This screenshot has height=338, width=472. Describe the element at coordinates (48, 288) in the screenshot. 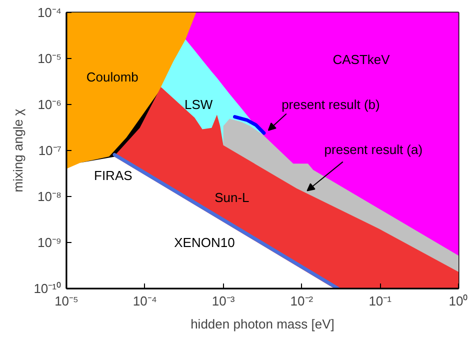

I see `y-tick-label: 10⁻¹⁰` at that location.